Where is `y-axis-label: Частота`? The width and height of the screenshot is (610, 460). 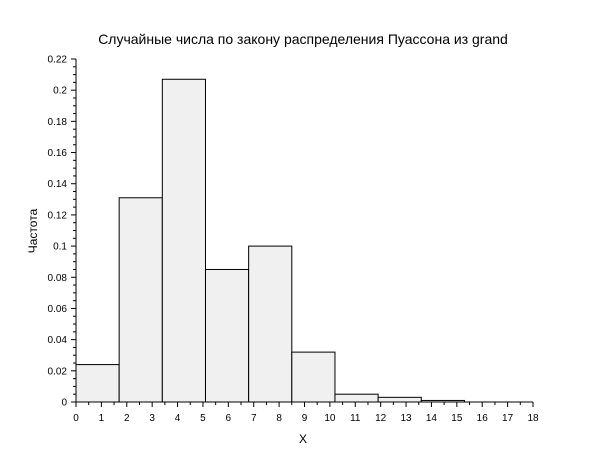
y-axis-label: Частота is located at coordinates (33, 230).